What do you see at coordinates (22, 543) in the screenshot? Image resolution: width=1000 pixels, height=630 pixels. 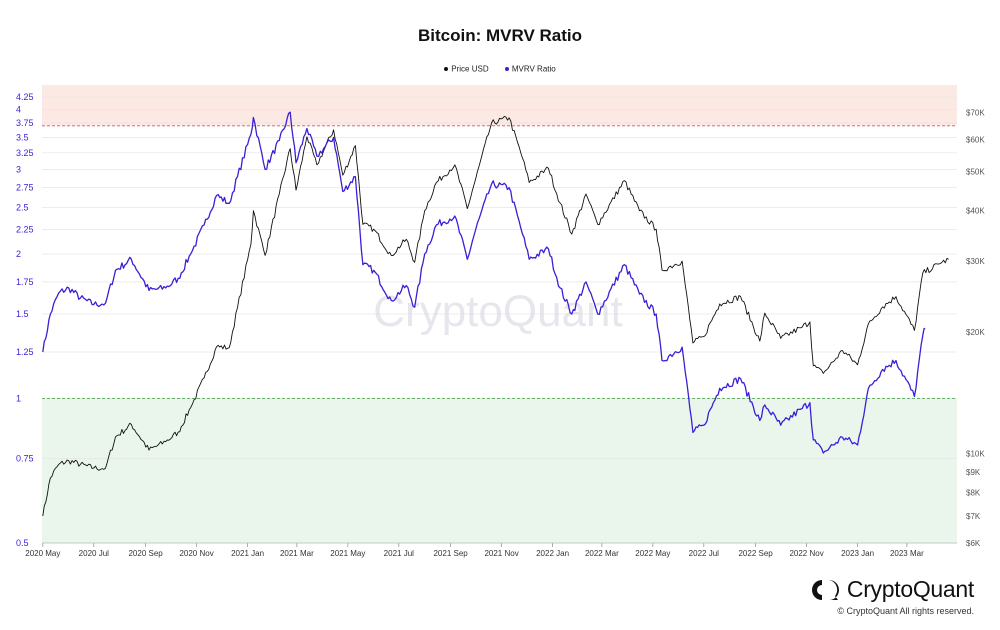 I see `left-tick-label-0: 0.5` at bounding box center [22, 543].